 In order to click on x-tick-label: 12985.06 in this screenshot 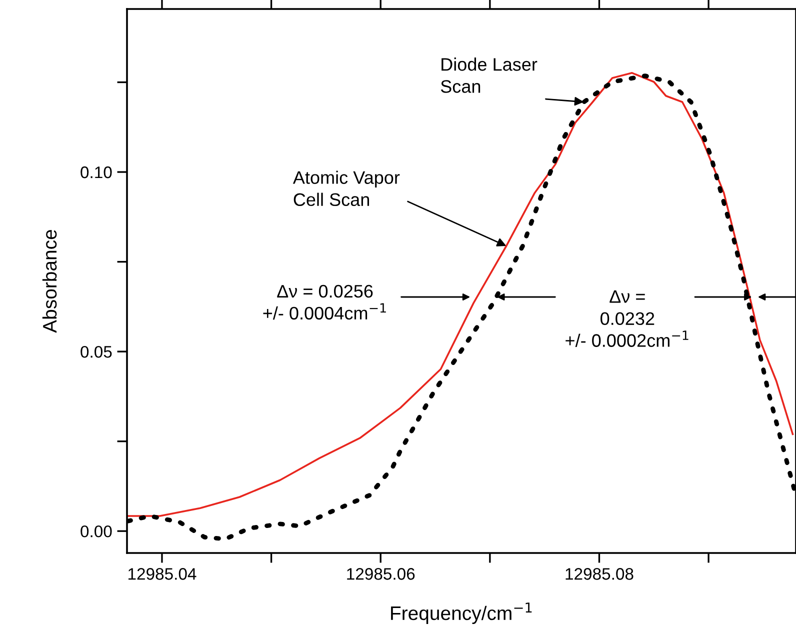, I will do `click(381, 574)`.